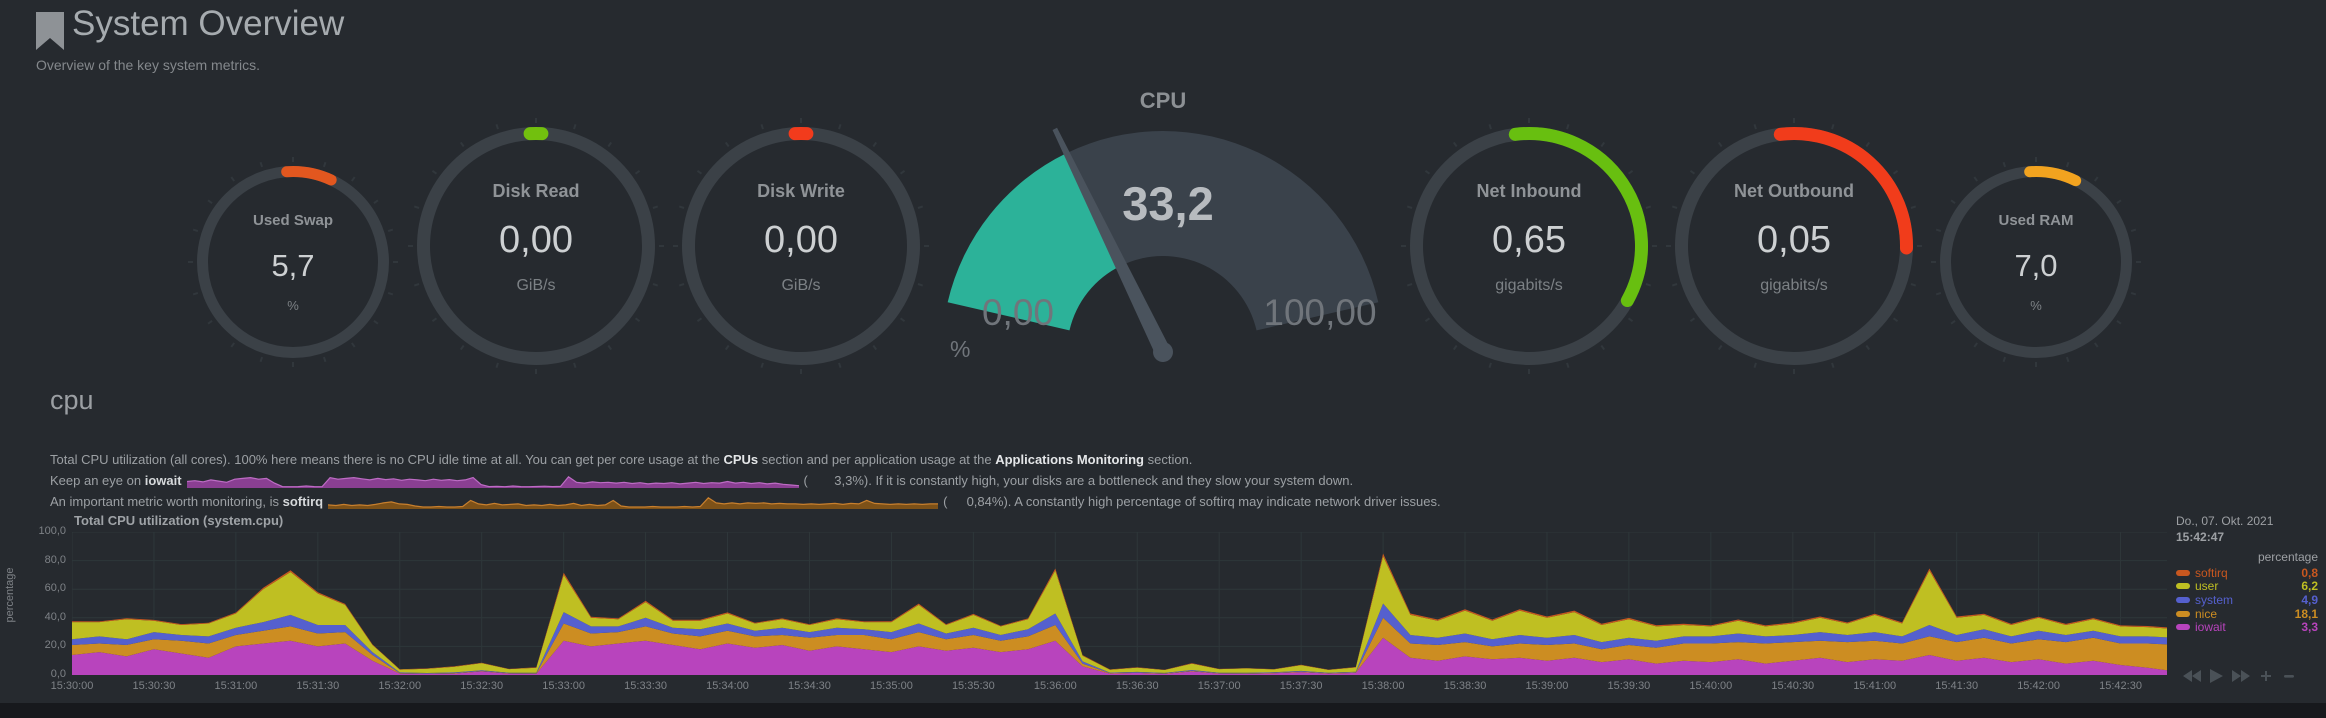 This screenshot has height=718, width=2326. What do you see at coordinates (2036, 262) in the screenshot?
I see `used-ram-gauge-chart` at bounding box center [2036, 262].